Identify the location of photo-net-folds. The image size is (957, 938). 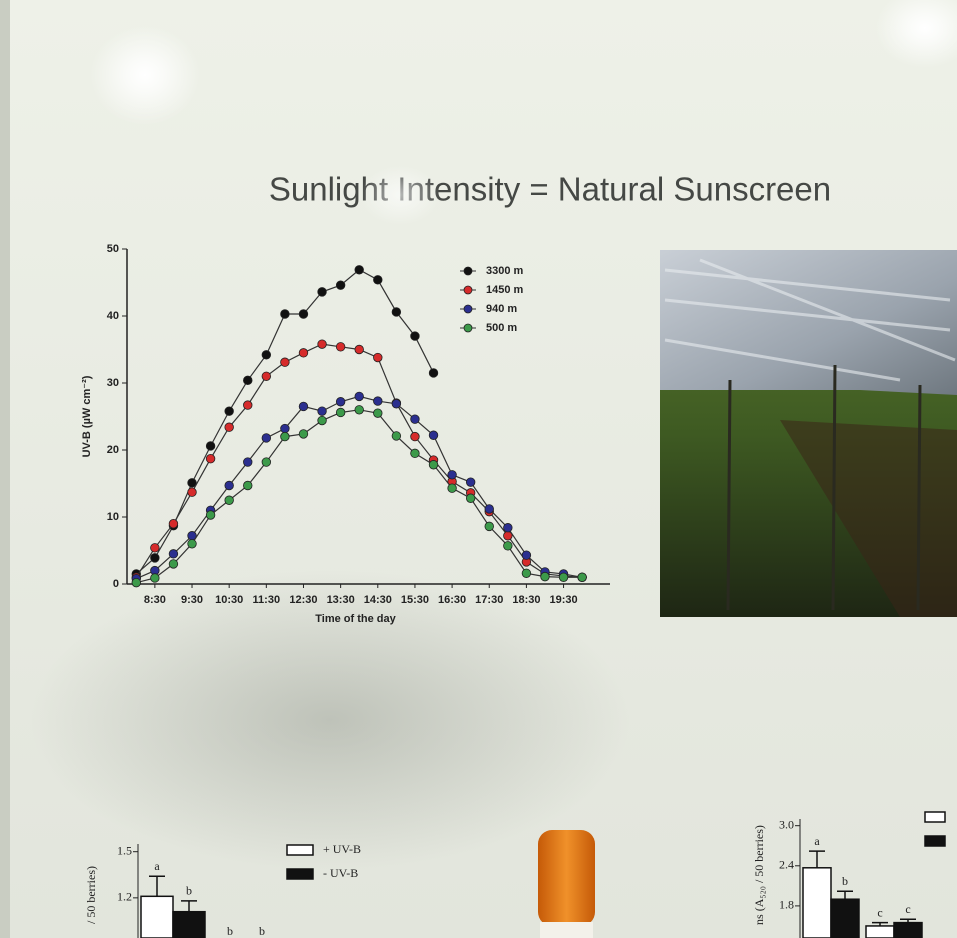
(810, 320).